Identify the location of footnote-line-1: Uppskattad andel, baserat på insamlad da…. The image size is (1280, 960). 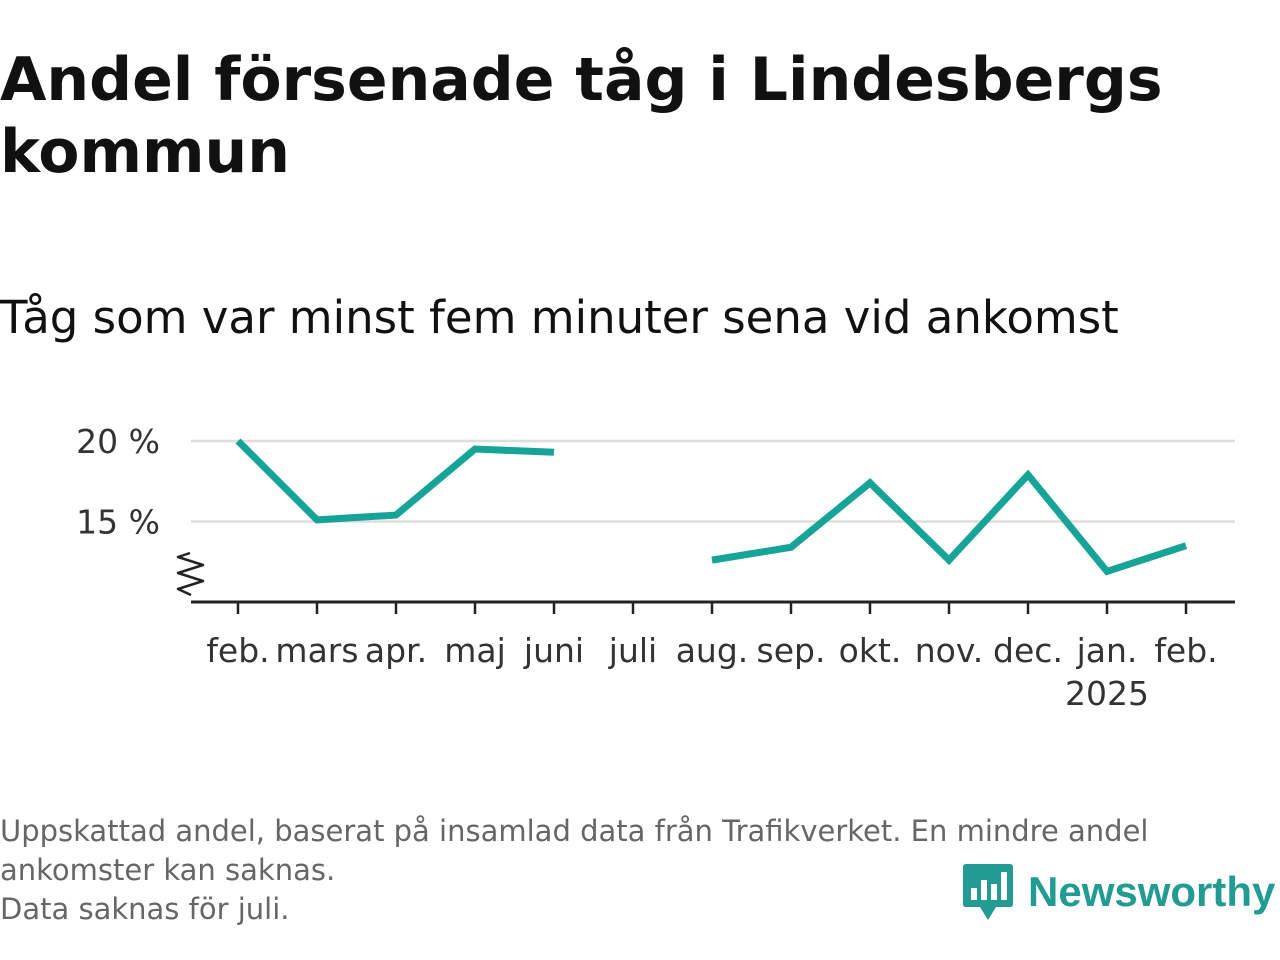
(574, 850).